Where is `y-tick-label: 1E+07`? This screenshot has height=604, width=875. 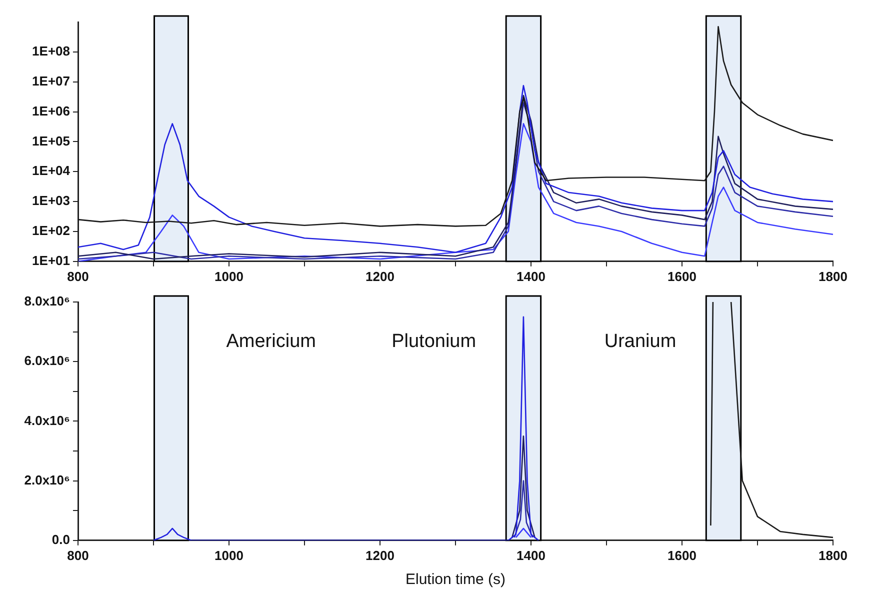
y-tick-label: 1E+07 is located at coordinates (51, 80).